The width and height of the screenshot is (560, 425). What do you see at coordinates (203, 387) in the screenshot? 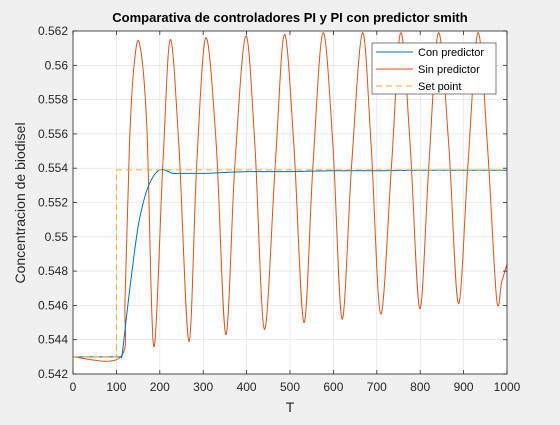
I see `x-tick-label: 300` at bounding box center [203, 387].